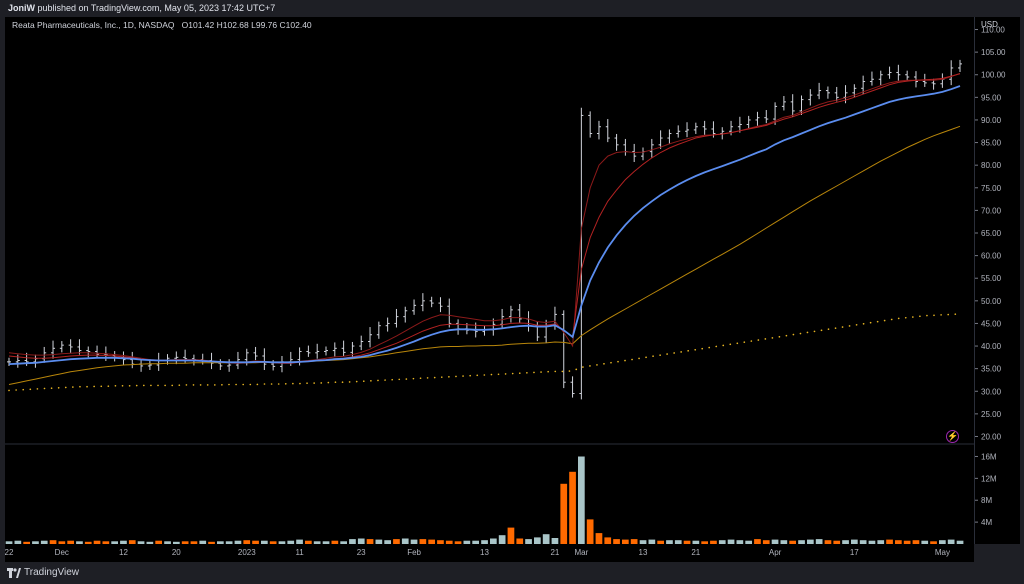 This screenshot has height=584, width=1024. Describe the element at coordinates (991, 120) in the screenshot. I see `price-tick-label: 90.00` at that location.